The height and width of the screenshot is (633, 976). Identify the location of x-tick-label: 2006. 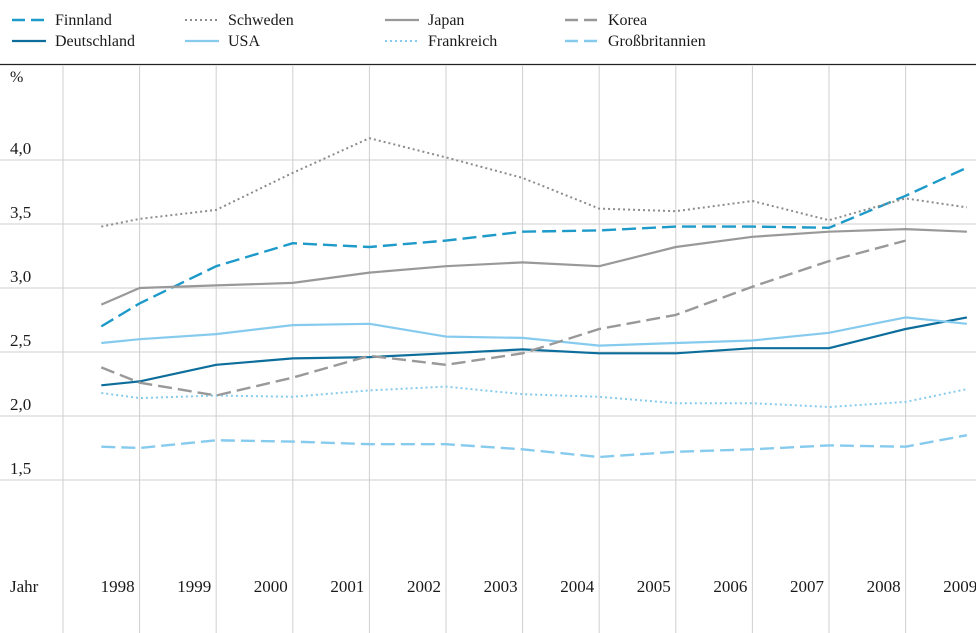
(730, 586).